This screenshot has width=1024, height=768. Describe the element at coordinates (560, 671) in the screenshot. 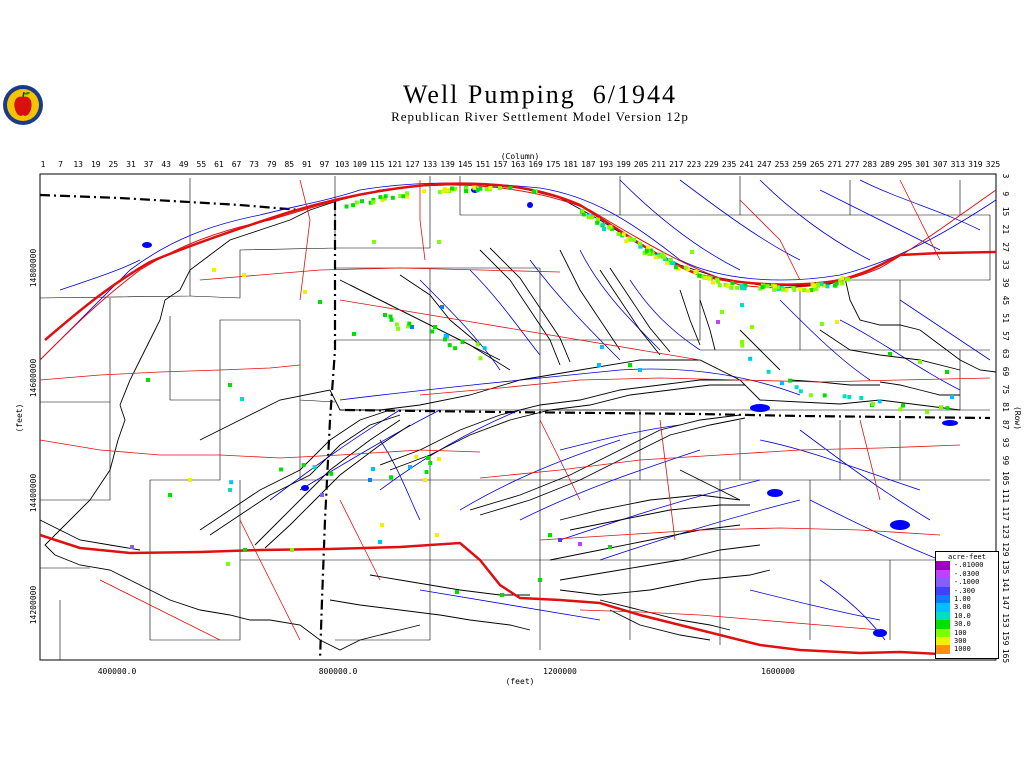

I see `x-feet-tick: 1200000` at that location.